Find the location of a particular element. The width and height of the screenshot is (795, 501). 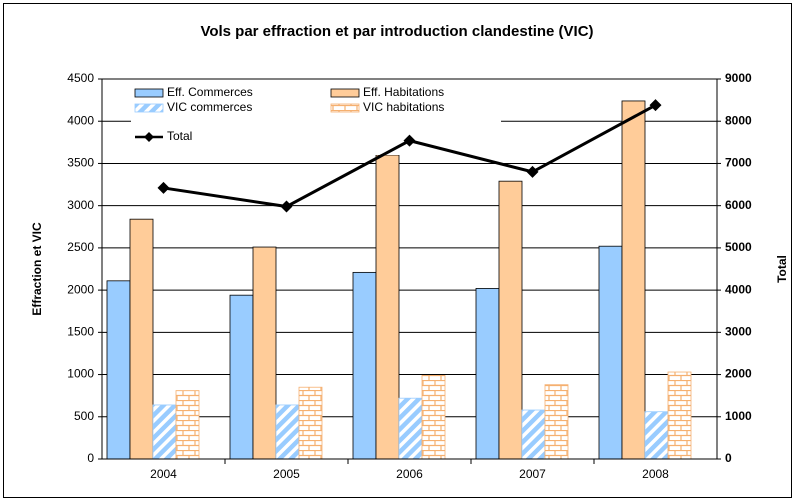

y-tick-label: 1500 is located at coordinates (80, 332).